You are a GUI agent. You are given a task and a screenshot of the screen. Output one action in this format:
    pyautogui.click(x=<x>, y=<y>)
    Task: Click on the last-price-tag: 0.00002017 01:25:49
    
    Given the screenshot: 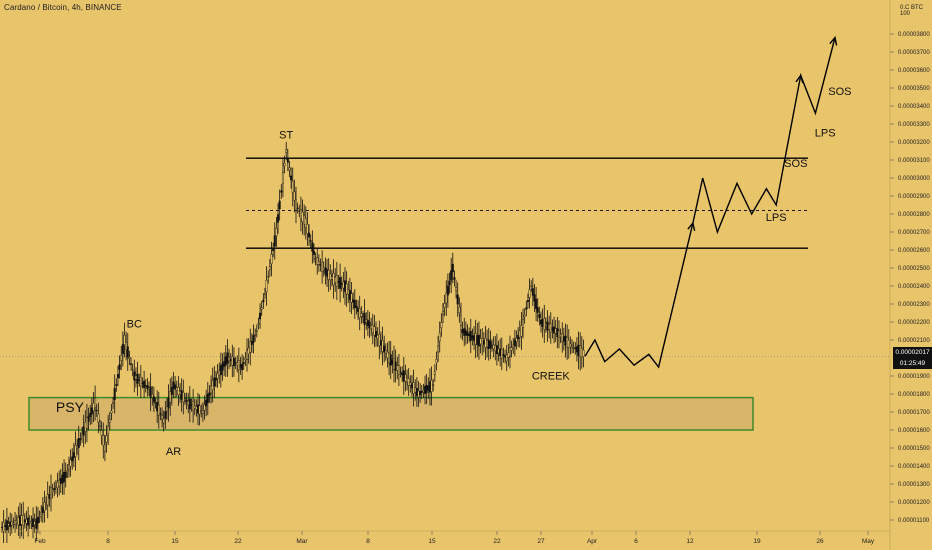 What is the action you would take?
    pyautogui.click(x=912, y=358)
    